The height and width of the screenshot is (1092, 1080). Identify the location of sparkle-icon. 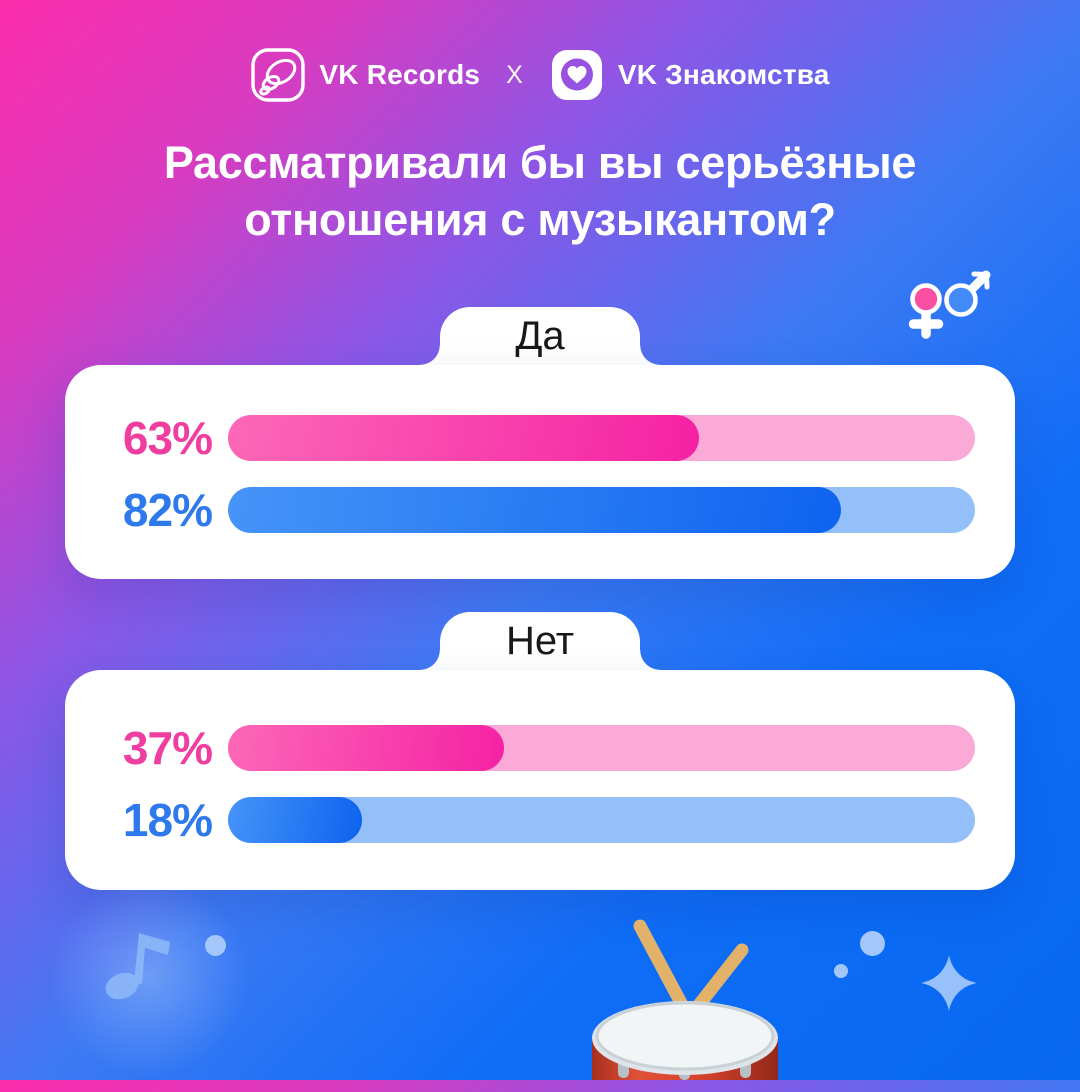
(949, 983).